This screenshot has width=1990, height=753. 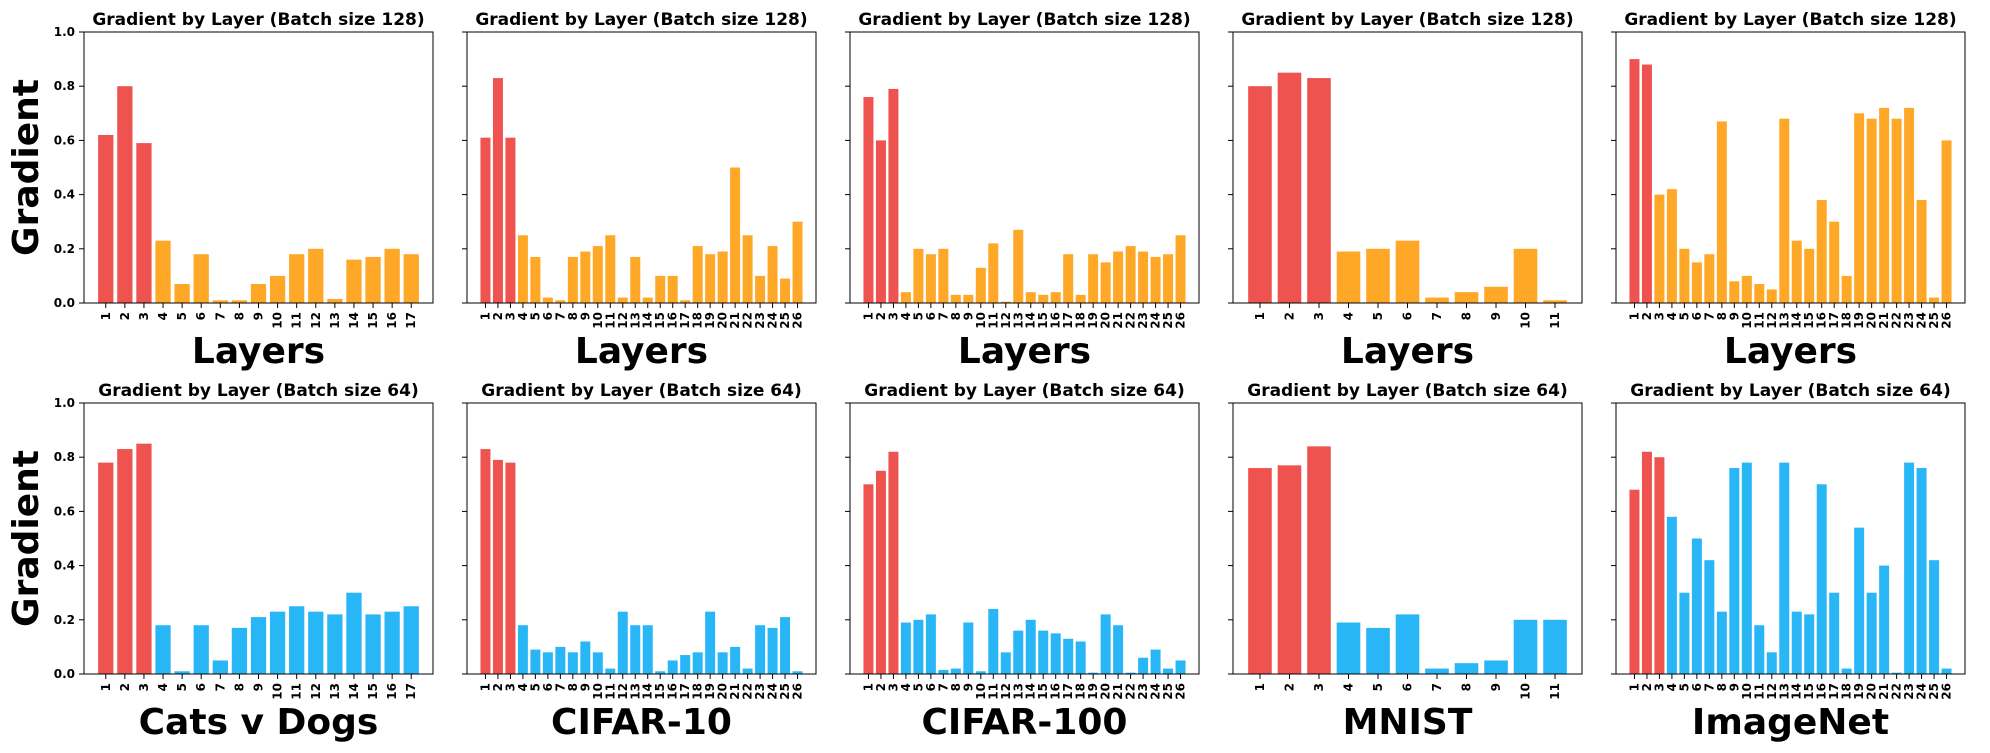 What do you see at coordinates (1922, 691) in the screenshot?
I see `x-tick-label: 24` at bounding box center [1922, 691].